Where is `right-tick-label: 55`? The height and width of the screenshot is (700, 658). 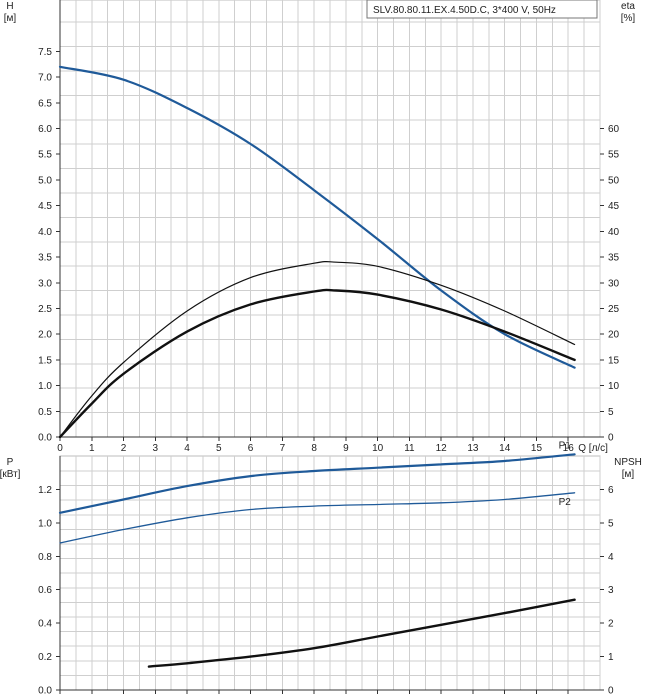
right-tick-label: 55 is located at coordinates (614, 155).